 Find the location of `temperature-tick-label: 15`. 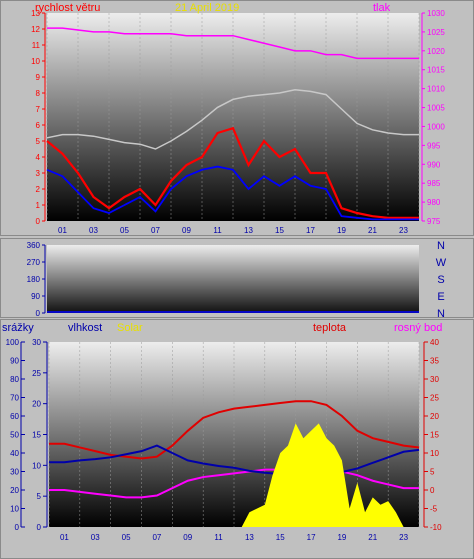

temperature-tick-label: 15 is located at coordinates (434, 435).